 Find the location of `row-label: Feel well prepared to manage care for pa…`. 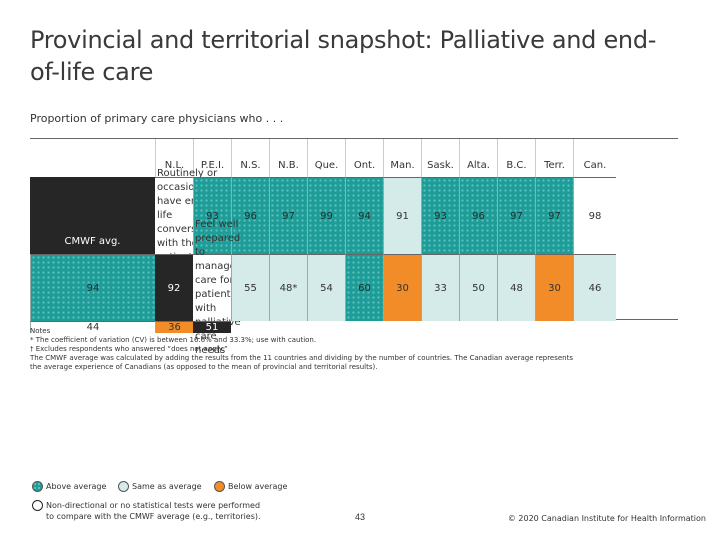

row-label: Feel well prepared to manage care for pa… is located at coordinates (217, 287).